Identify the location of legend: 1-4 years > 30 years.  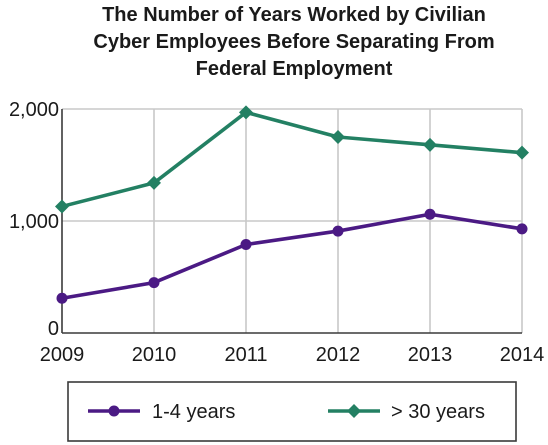
(292, 411).